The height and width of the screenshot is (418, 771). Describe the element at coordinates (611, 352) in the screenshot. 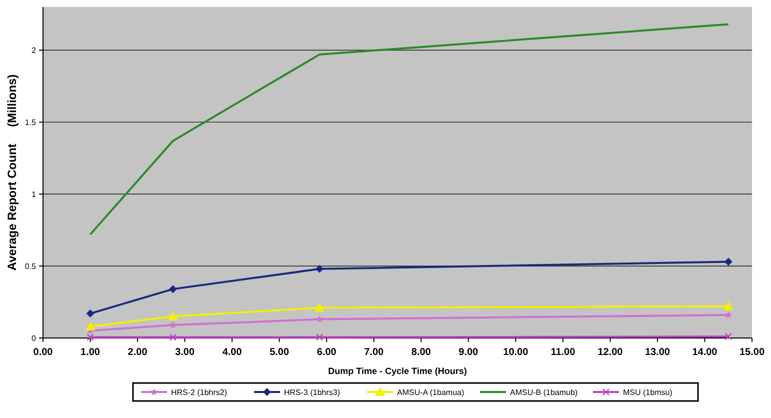

I see `x-tick-label: 12.00` at that location.